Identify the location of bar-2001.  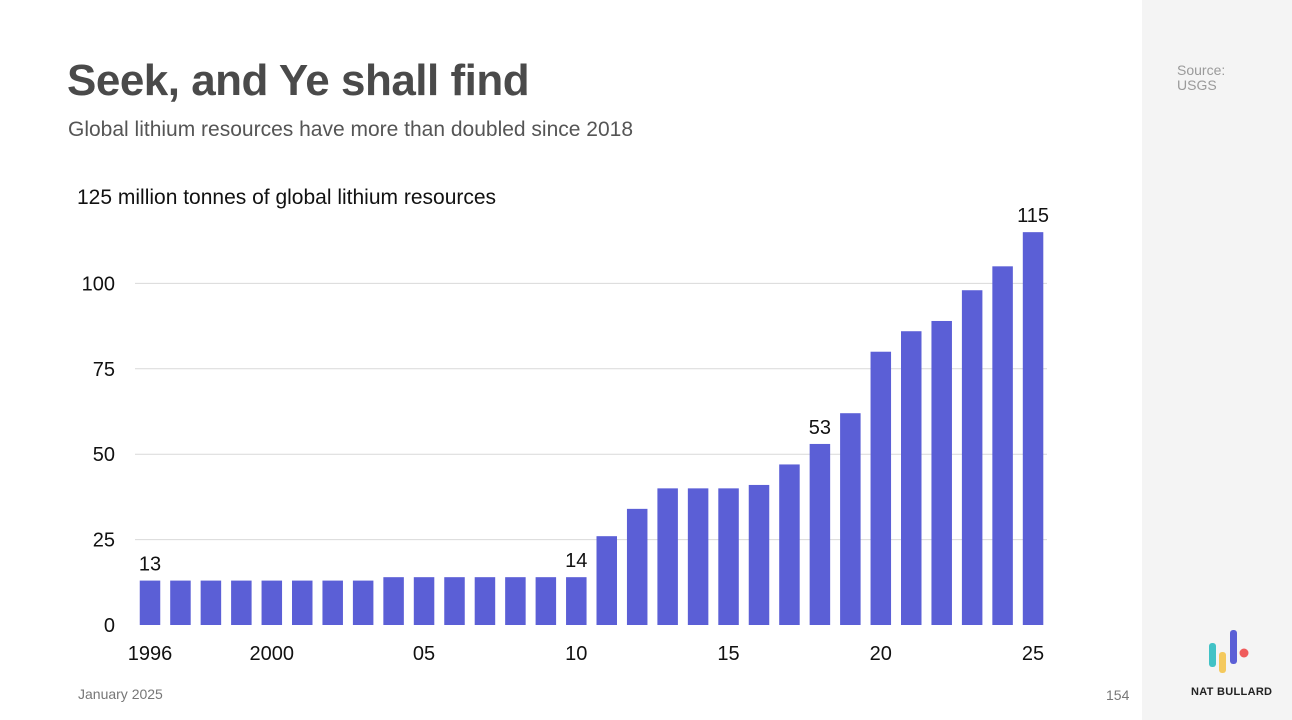
(302, 602).